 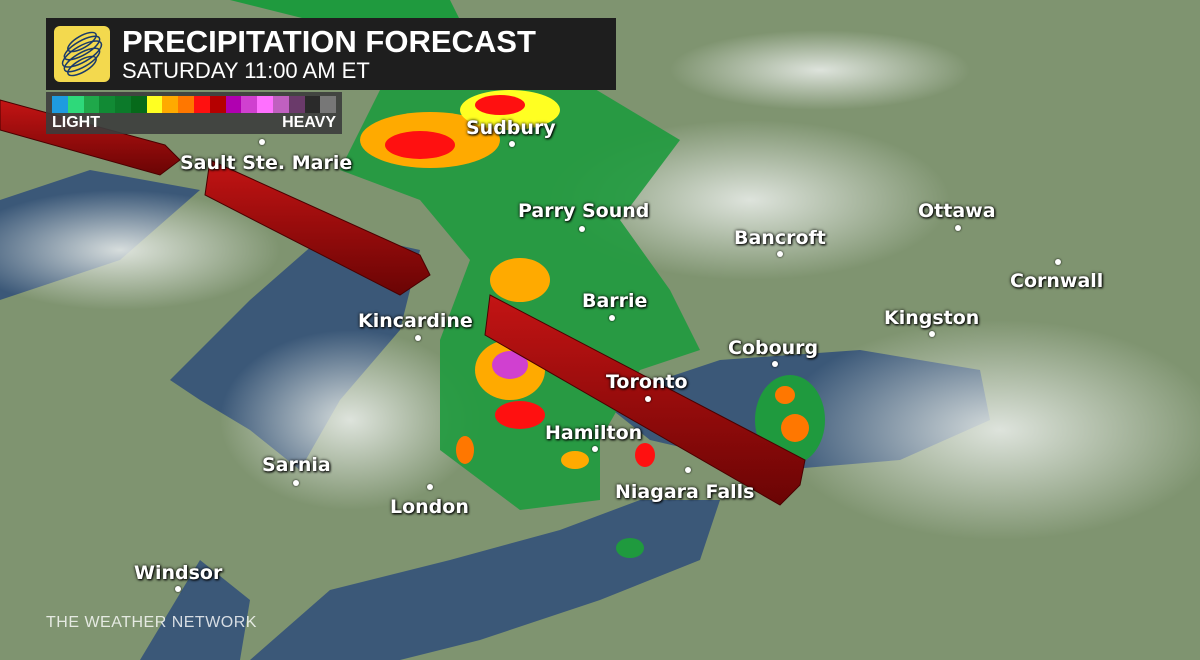 What do you see at coordinates (932, 318) in the screenshot?
I see `city-label: Kingston` at bounding box center [932, 318].